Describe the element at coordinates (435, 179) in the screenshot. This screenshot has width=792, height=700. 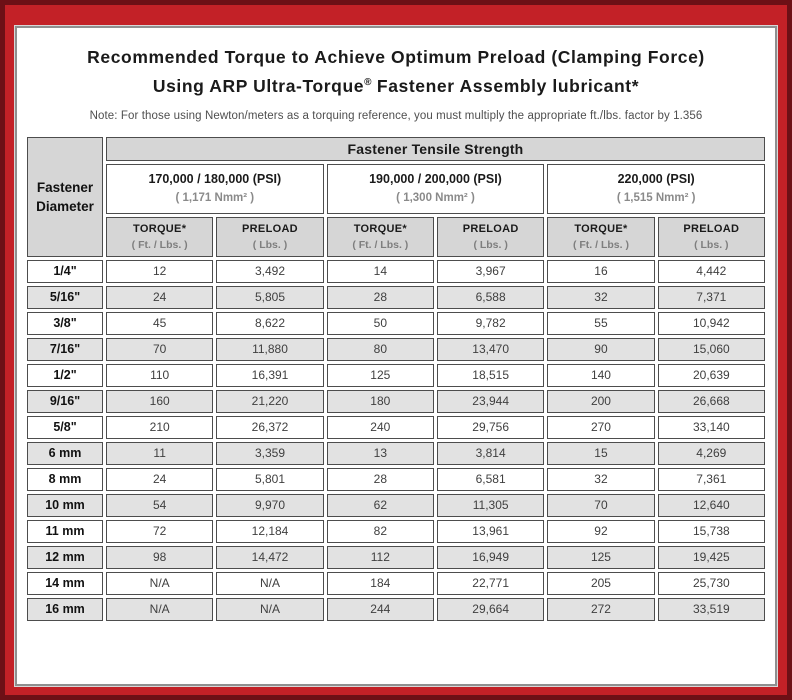
I see `psi-group-190-200-label: 190,000 / 200,000 (PSI)` at that location.